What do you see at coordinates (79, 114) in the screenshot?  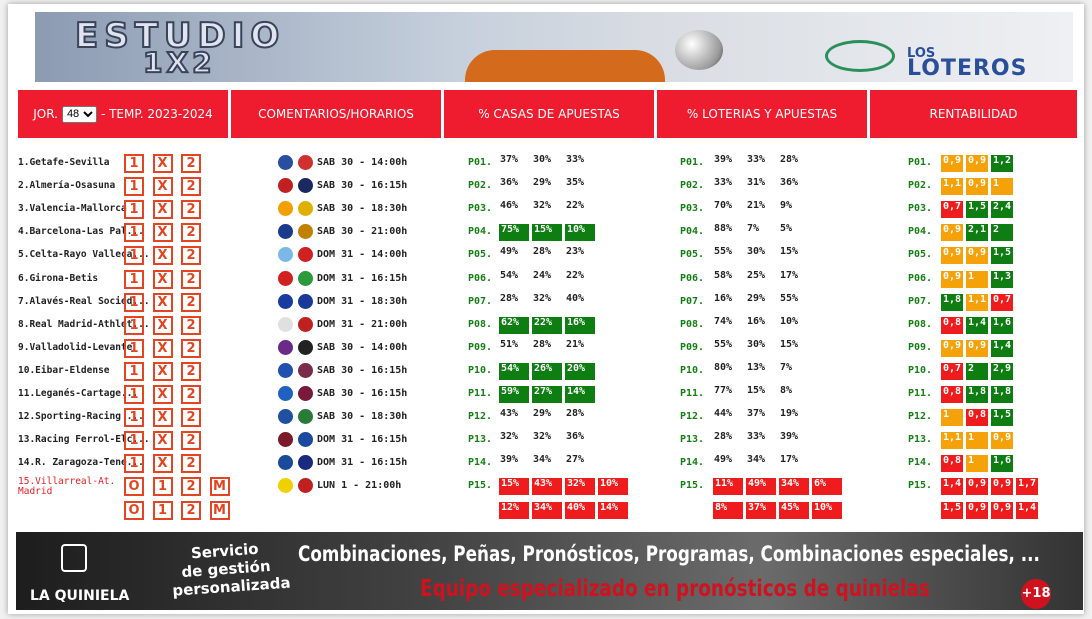 I see `jornada-select: 48` at bounding box center [79, 114].